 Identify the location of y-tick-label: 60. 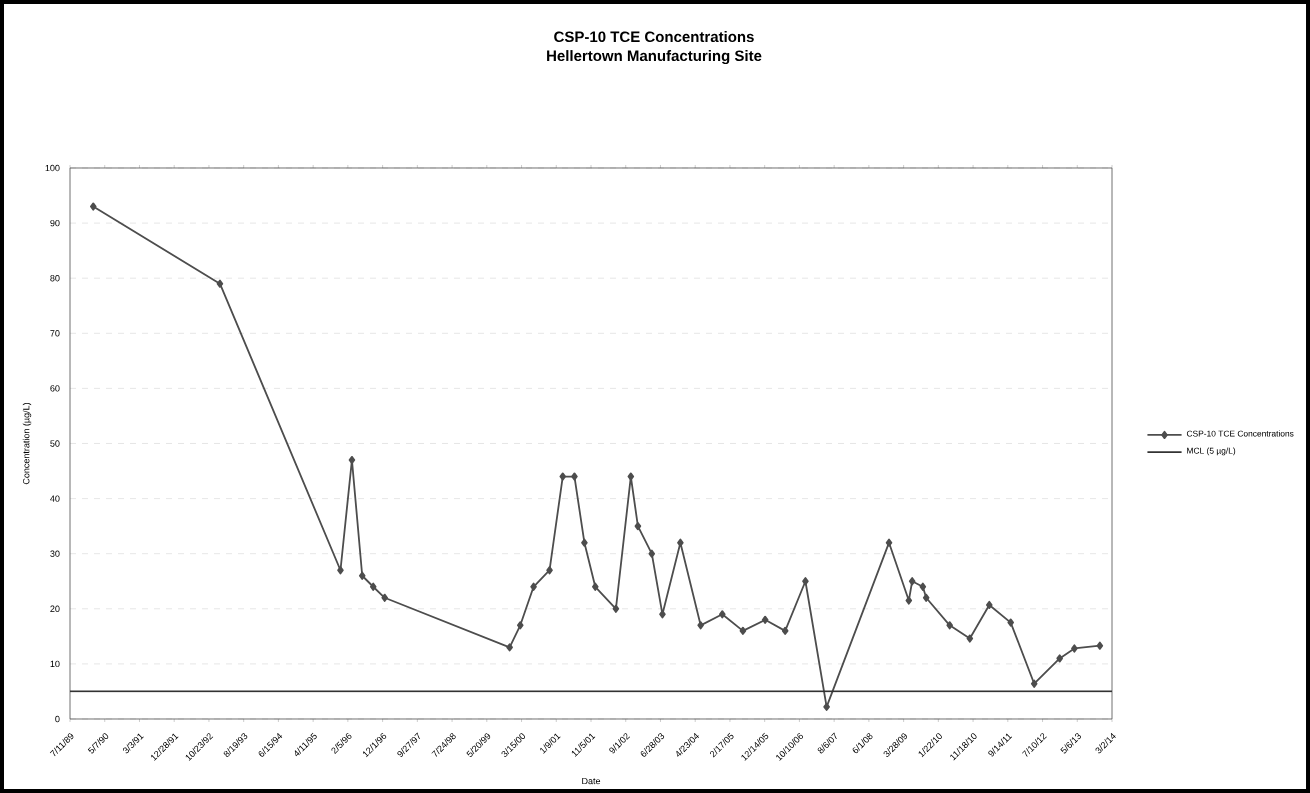
(55, 388).